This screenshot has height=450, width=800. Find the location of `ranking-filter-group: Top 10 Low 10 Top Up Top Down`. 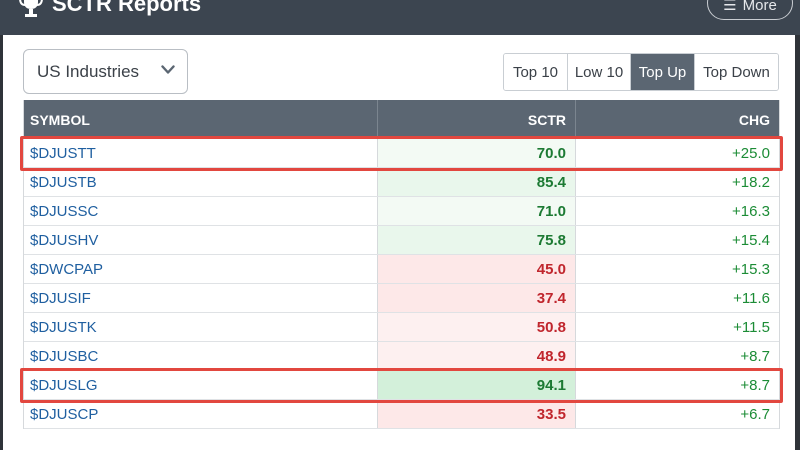

ranking-filter-group: Top 10 Low 10 Top Up Top Down is located at coordinates (641, 72).